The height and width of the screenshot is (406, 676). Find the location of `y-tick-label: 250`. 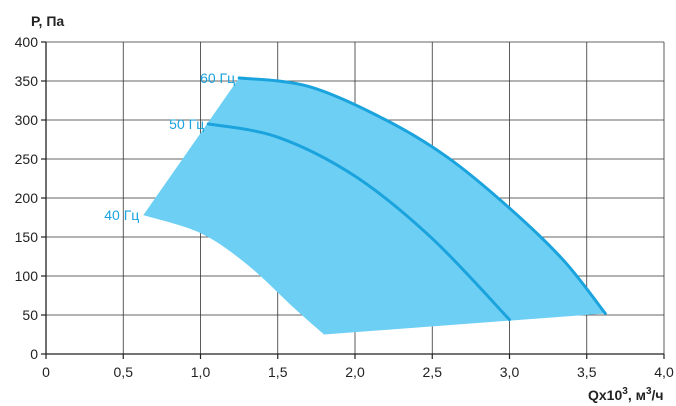

y-tick-label: 250 is located at coordinates (27, 159).